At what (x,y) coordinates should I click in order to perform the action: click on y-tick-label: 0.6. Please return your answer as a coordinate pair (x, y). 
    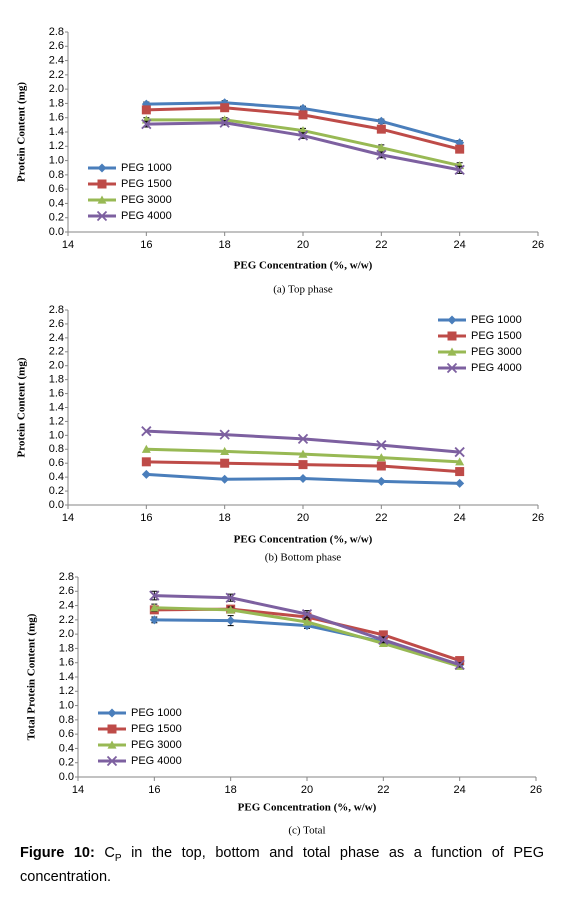
    Looking at the image, I should click on (56, 189).